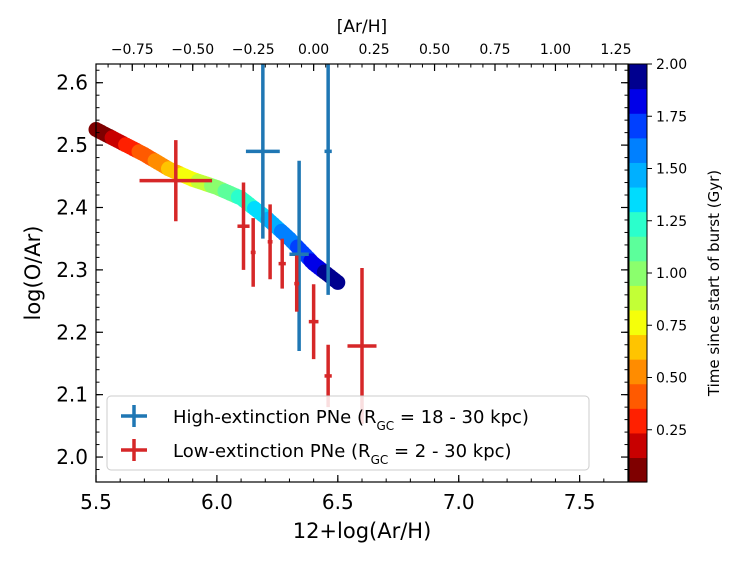  I want to click on colorbar-tick-label: 1.75, so click(671, 117).